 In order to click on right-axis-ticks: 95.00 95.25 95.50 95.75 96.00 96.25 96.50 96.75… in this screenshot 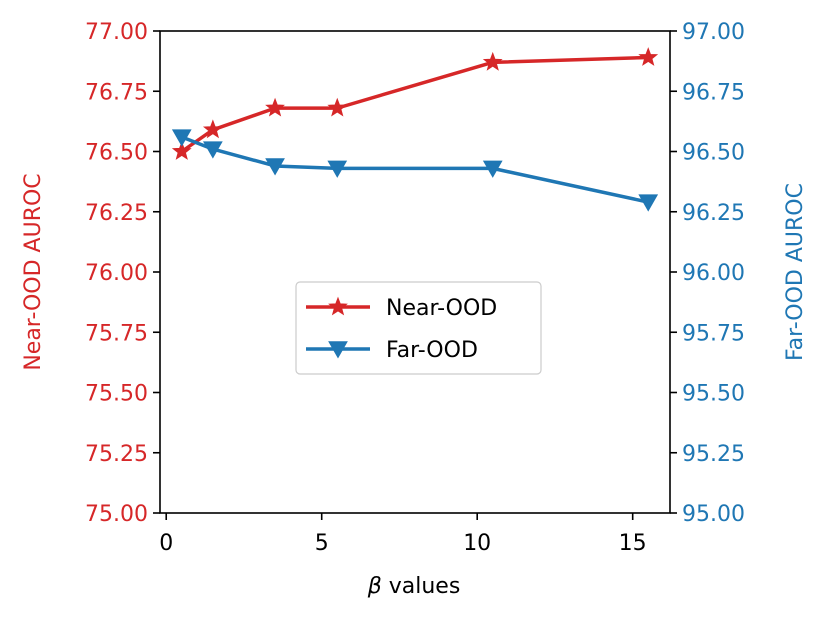, I will do `click(707, 273)`.